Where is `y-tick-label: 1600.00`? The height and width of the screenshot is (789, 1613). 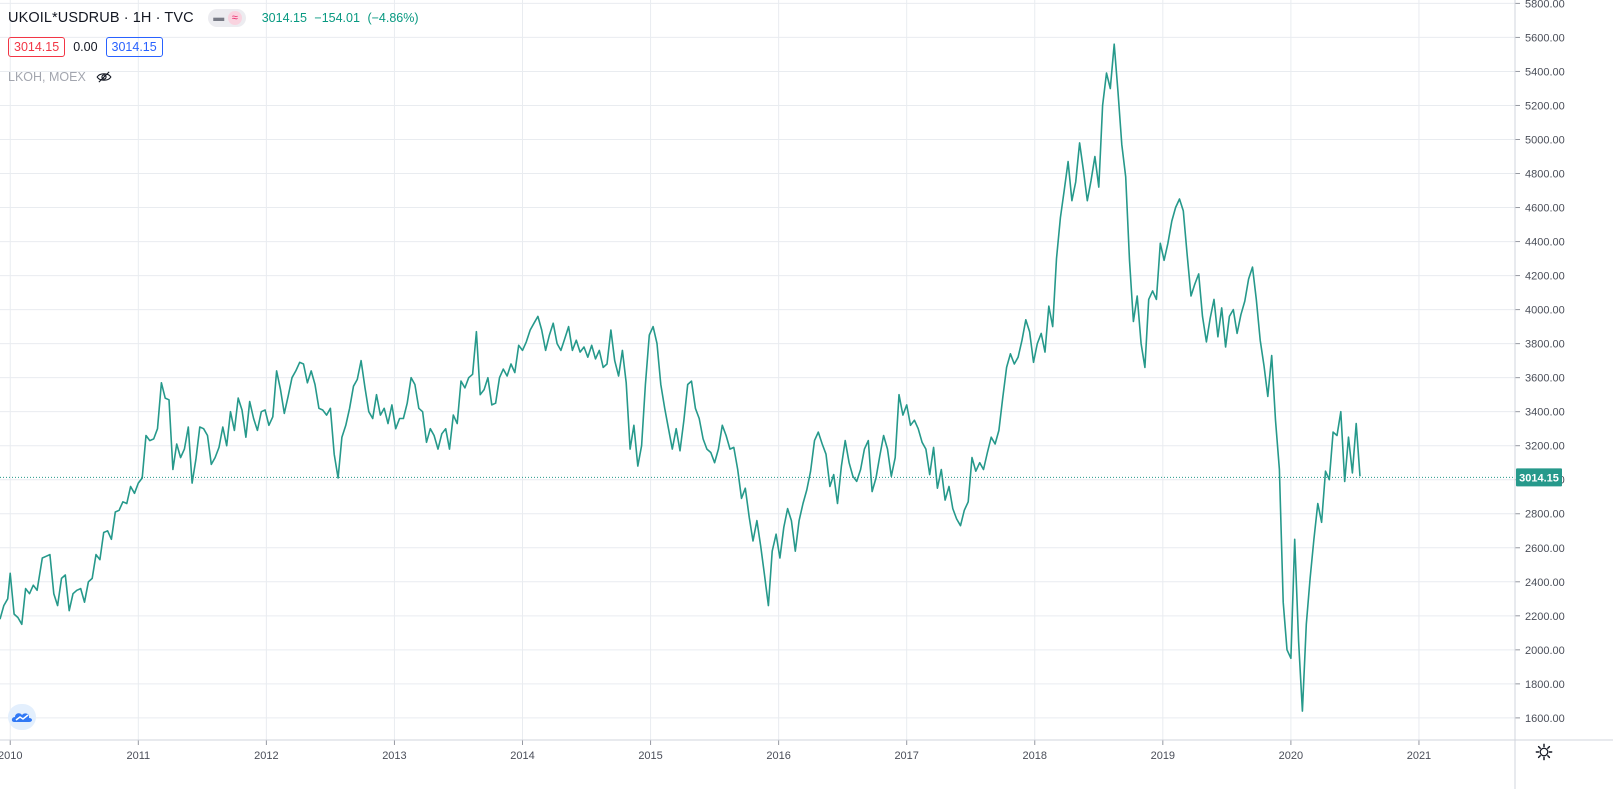 y-tick-label: 1600.00 is located at coordinates (1545, 719).